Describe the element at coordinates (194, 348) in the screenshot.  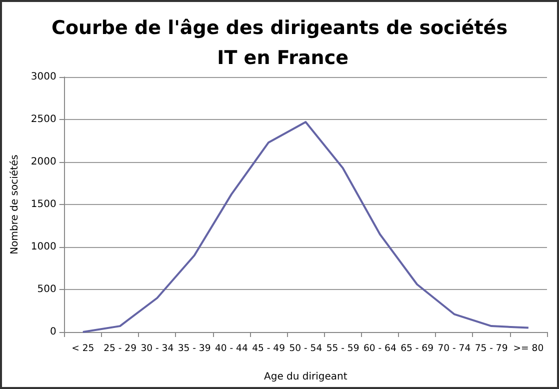
I see `x-tick-label: 35 - 39` at that location.